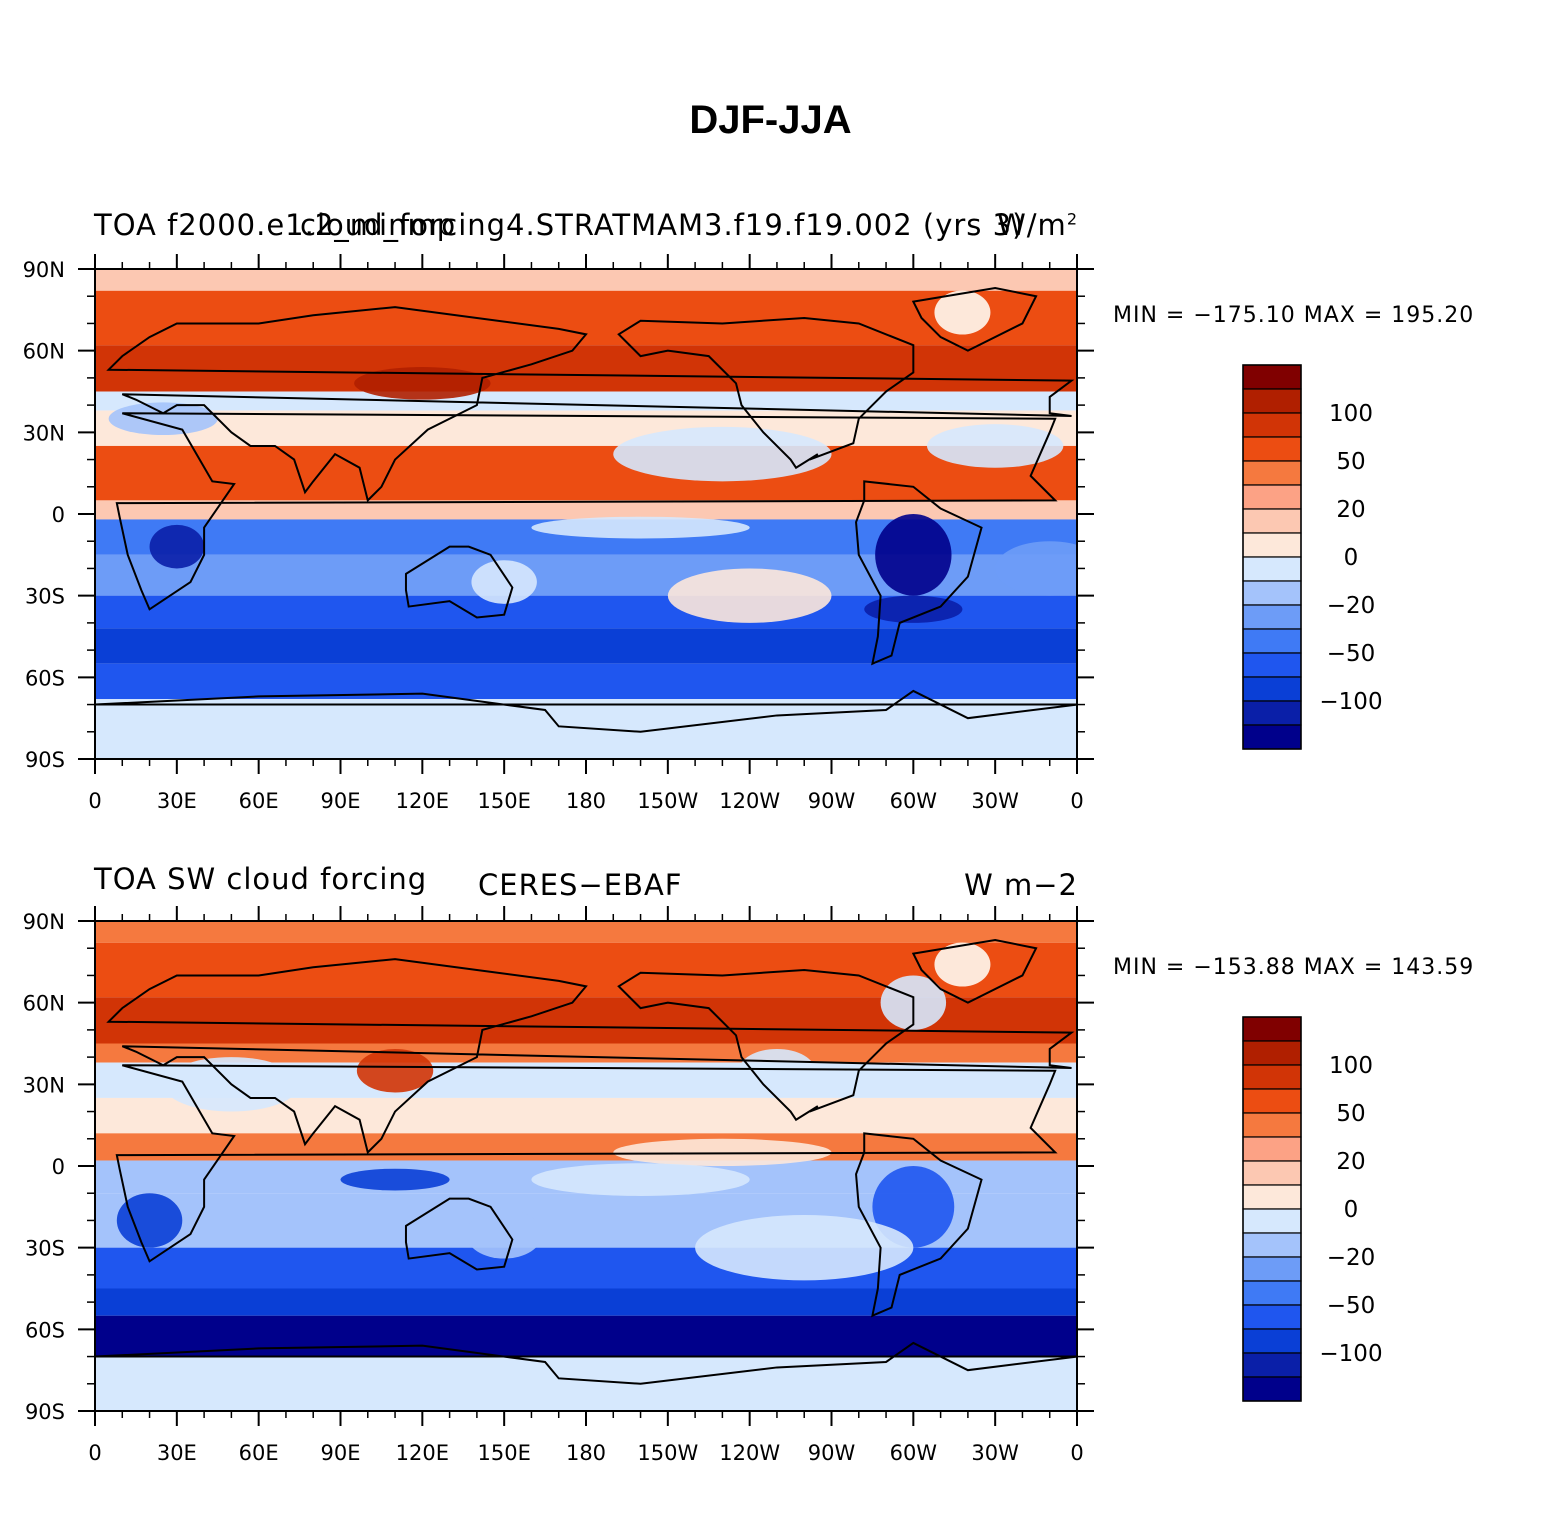  I want to click on lon-label: 90E, so click(341, 1453).